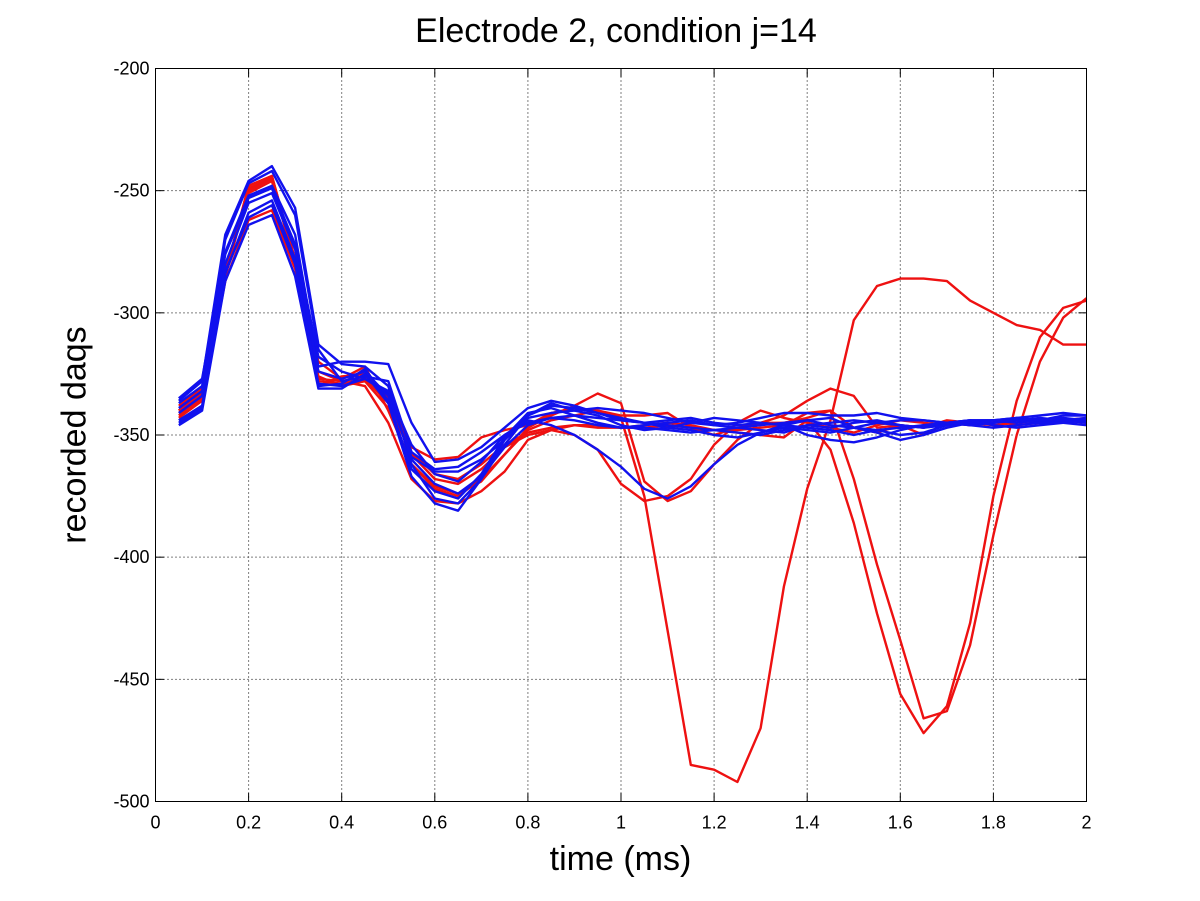 This screenshot has height=901, width=1200. What do you see at coordinates (131, 313) in the screenshot?
I see `y-tick-label: -300` at bounding box center [131, 313].